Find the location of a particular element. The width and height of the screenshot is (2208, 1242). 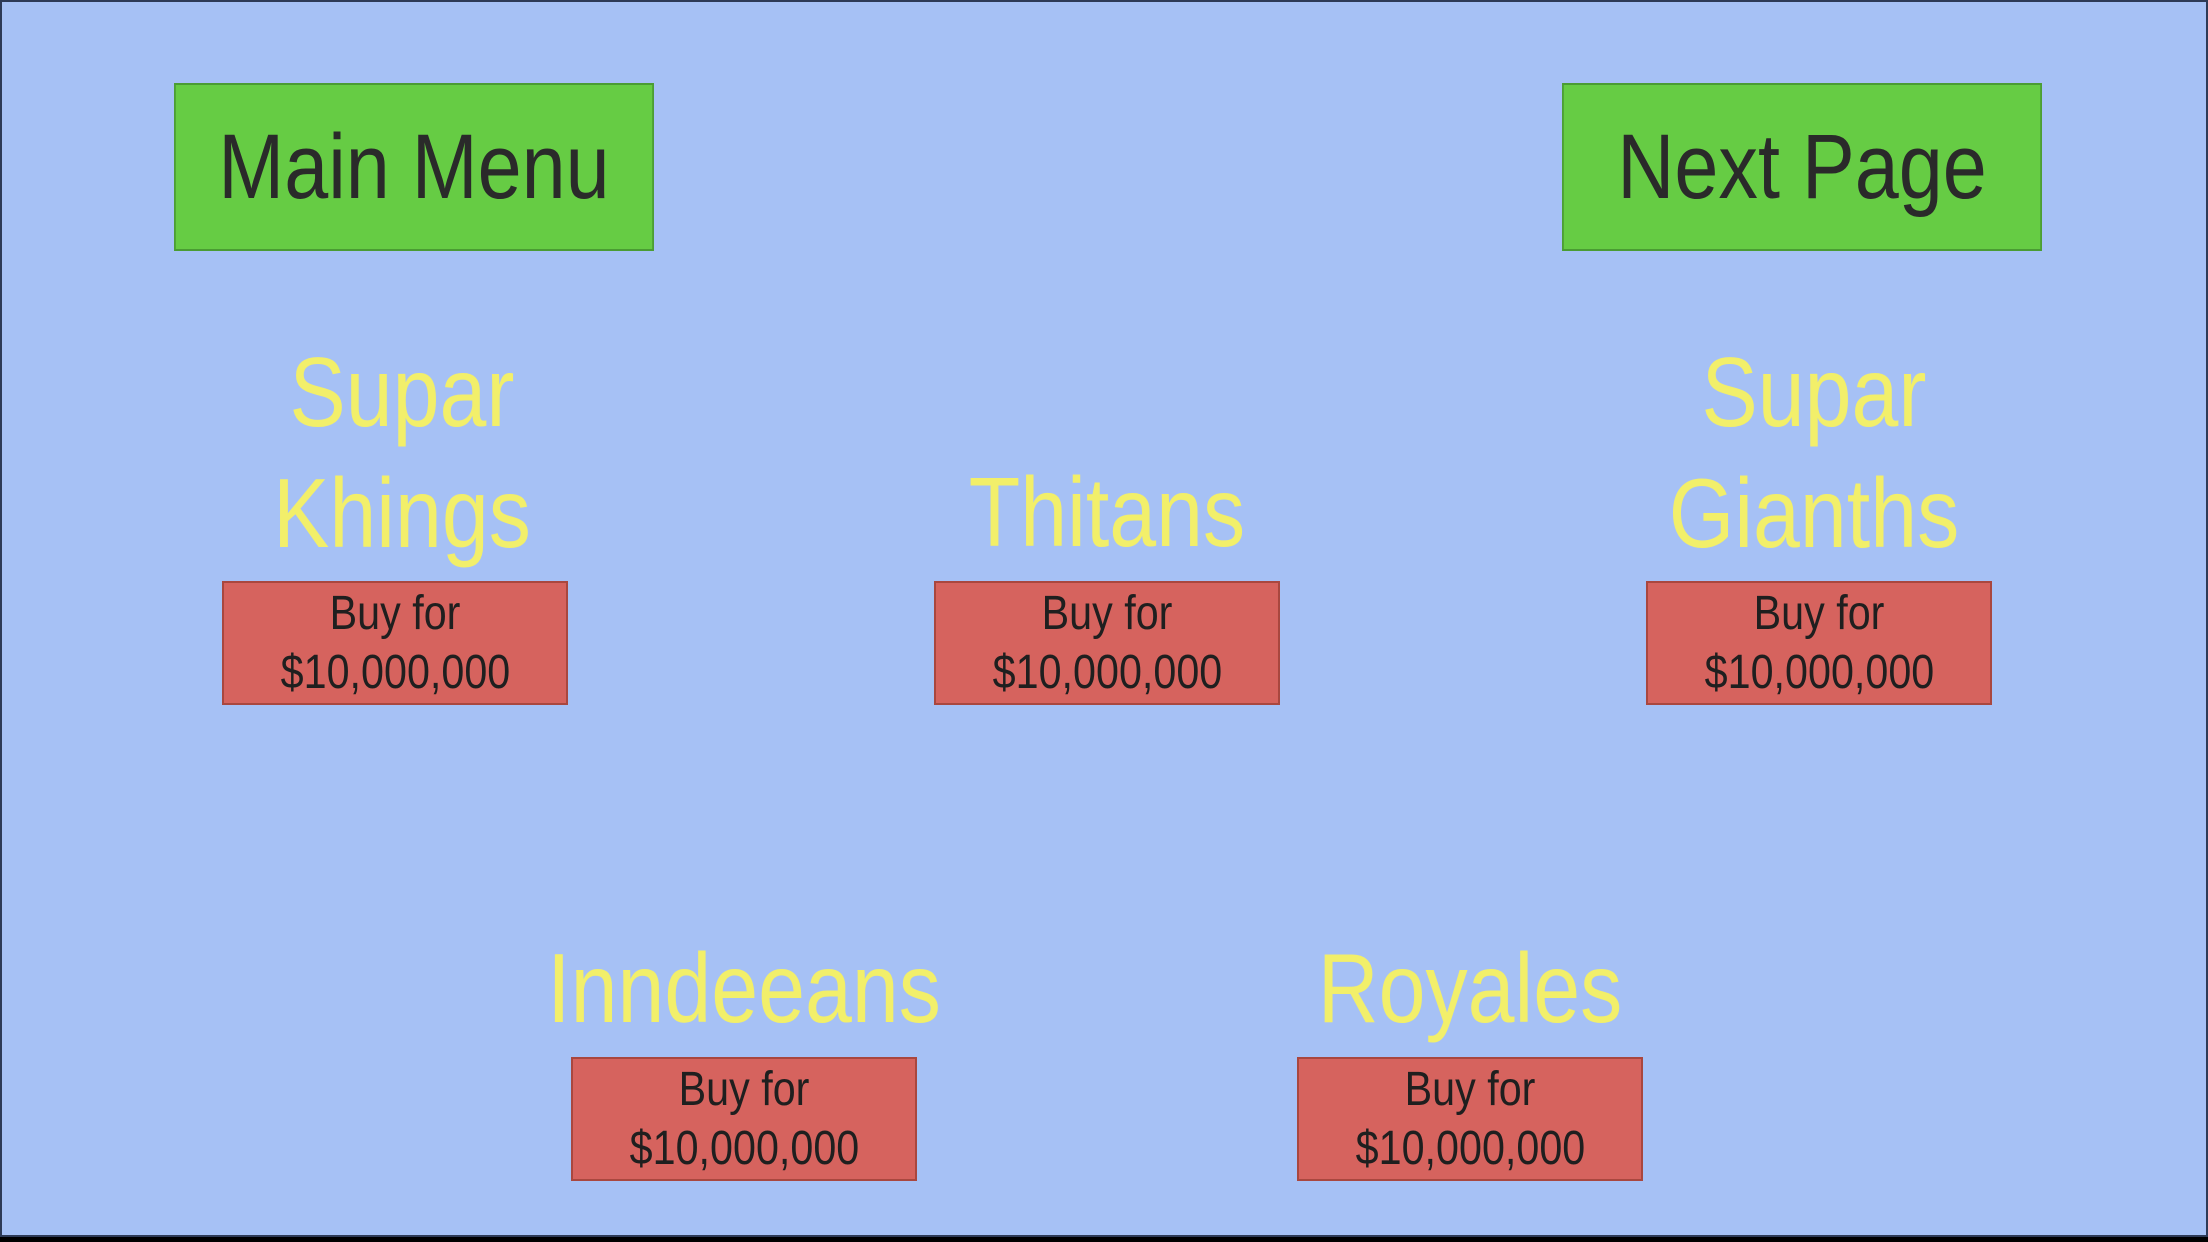

team-name-supar-gianths: Supar Gianths is located at coordinates (1814, 453).